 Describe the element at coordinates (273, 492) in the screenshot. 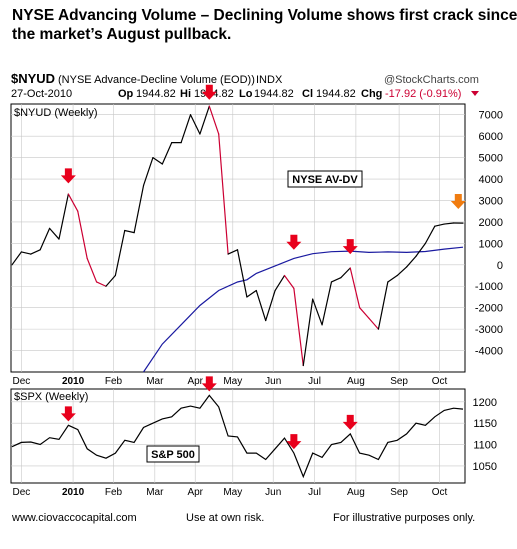

I see `spx-x-tick-6: Jun` at that location.